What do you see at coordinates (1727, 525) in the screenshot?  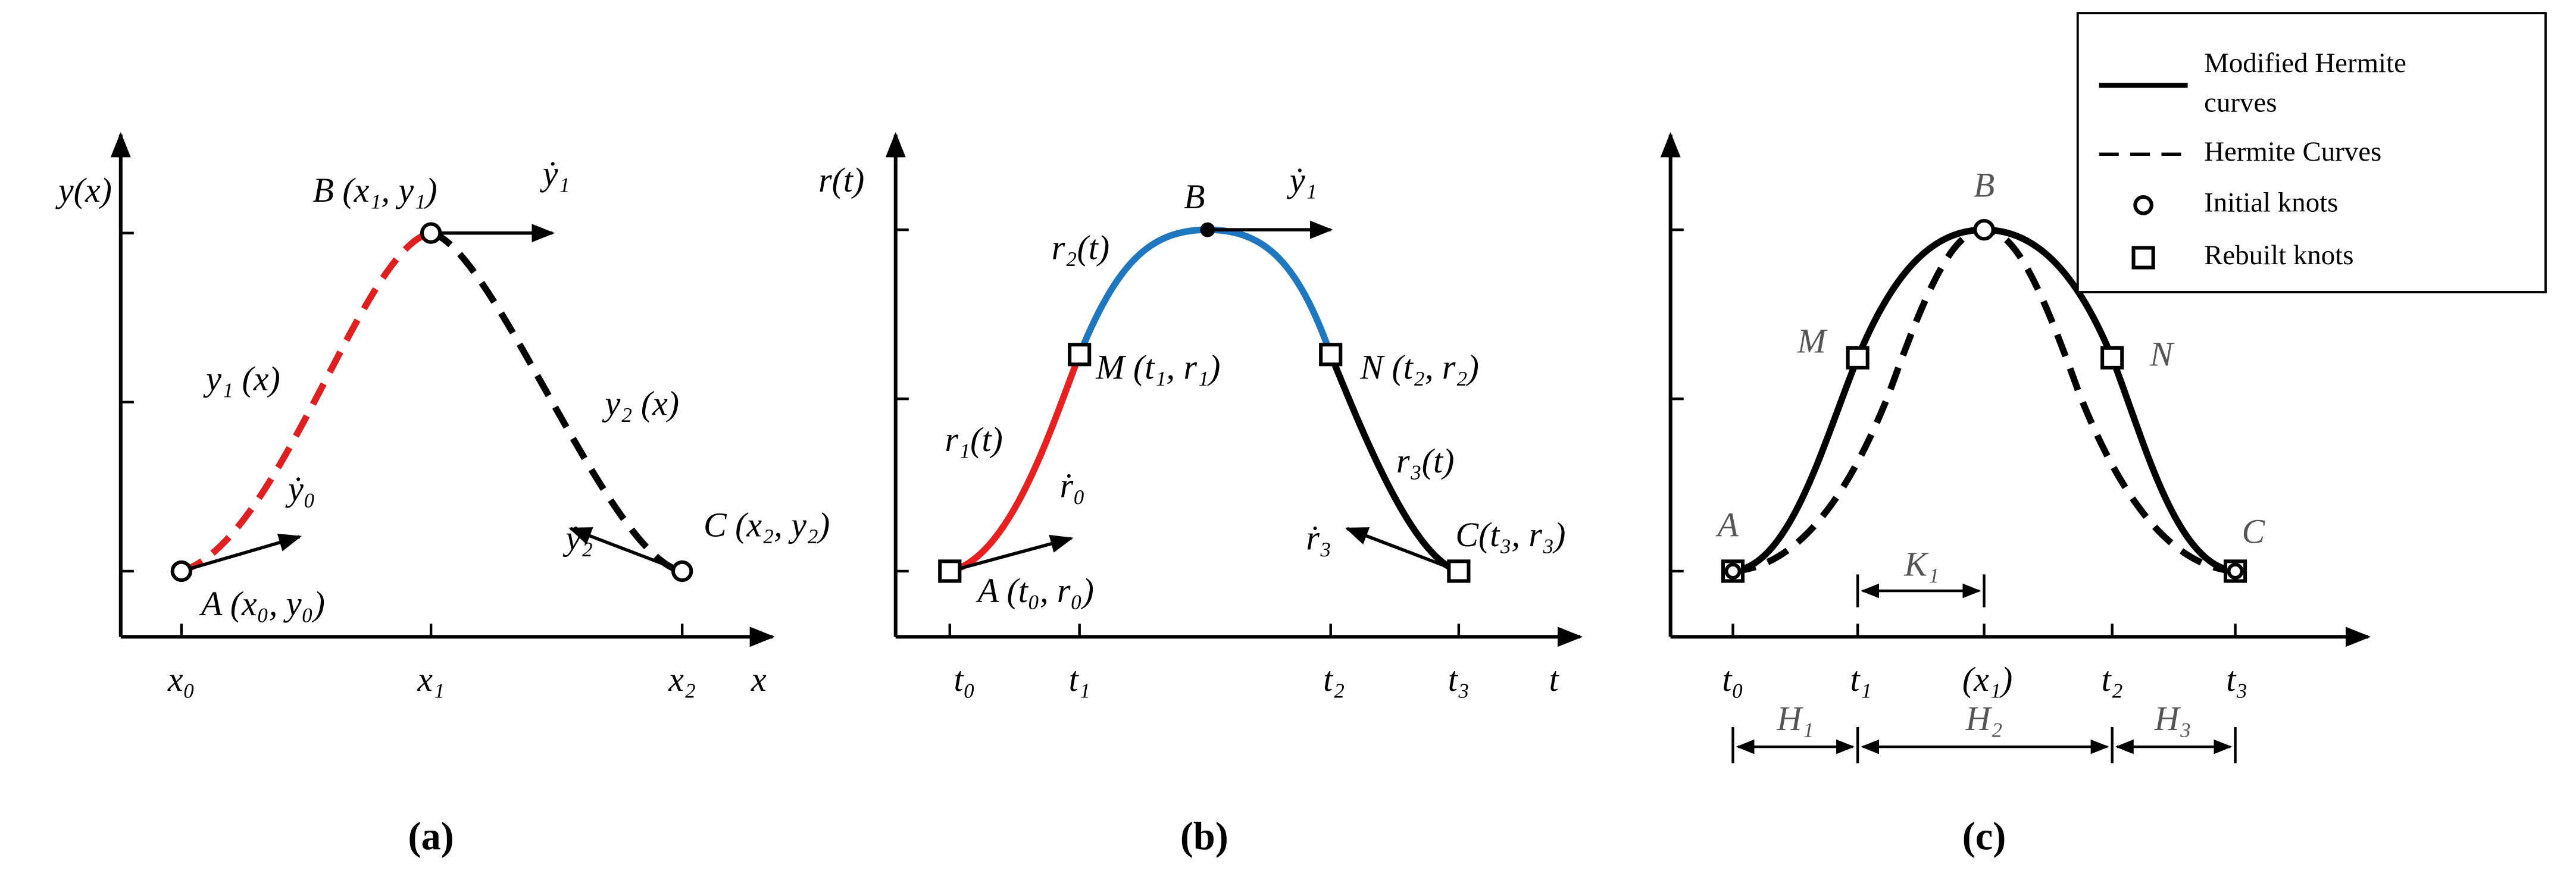 I see `point-label: A` at bounding box center [1727, 525].